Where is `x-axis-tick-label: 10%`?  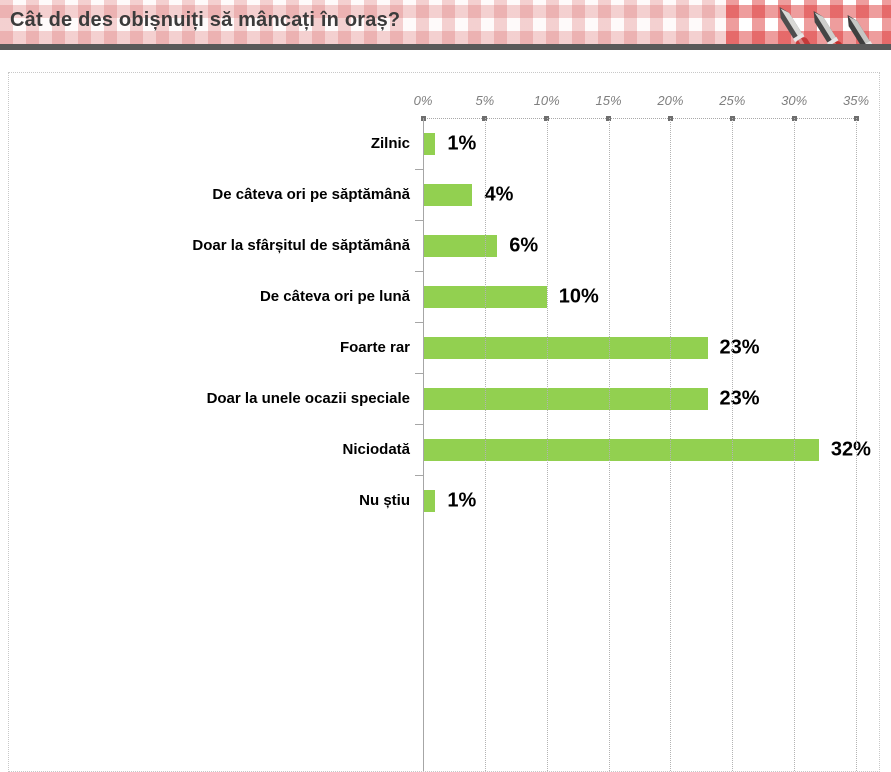 x-axis-tick-label: 10% is located at coordinates (547, 100).